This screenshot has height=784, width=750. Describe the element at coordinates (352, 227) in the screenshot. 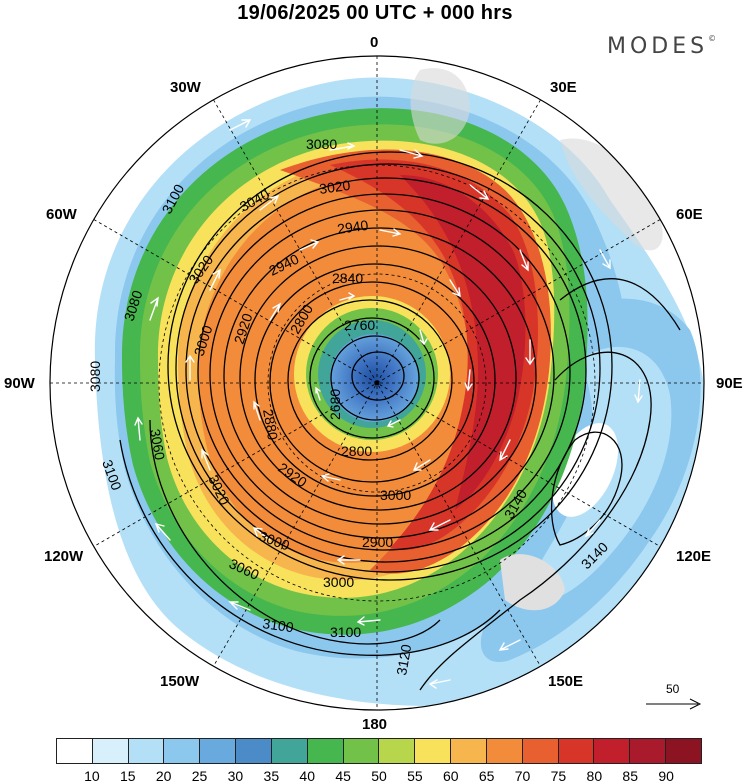

I see `contour-label: 2940` at that location.